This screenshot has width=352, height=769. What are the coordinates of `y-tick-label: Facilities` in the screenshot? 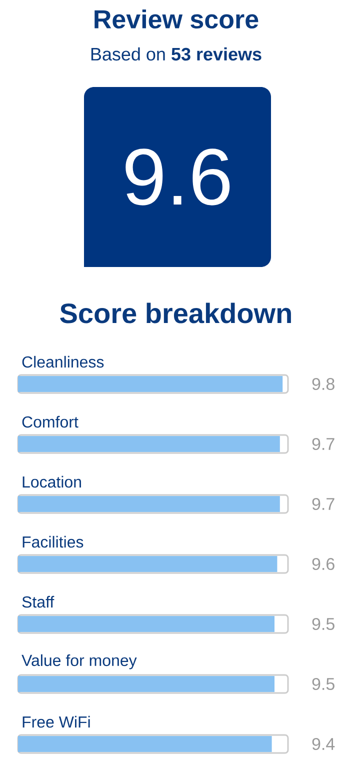 It's located at (53, 542).